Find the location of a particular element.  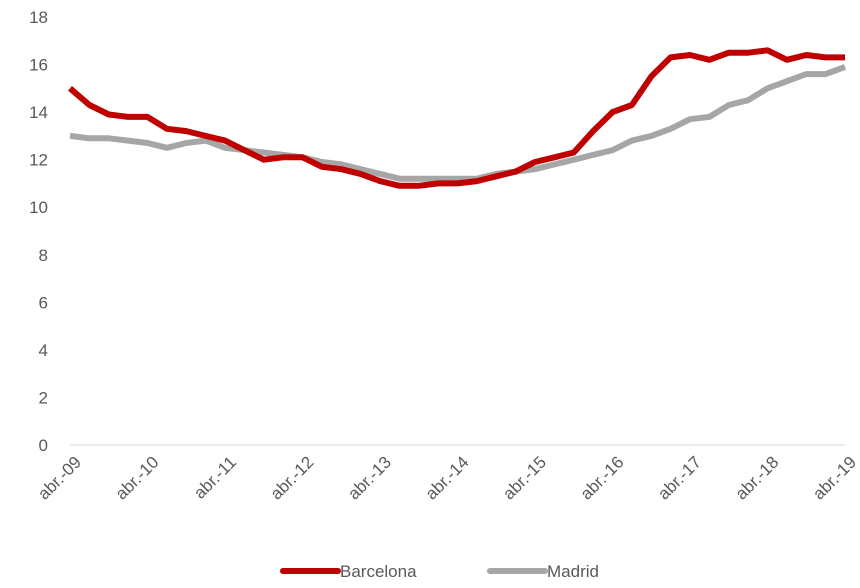

y-tick-label: 16 is located at coordinates (38, 65).